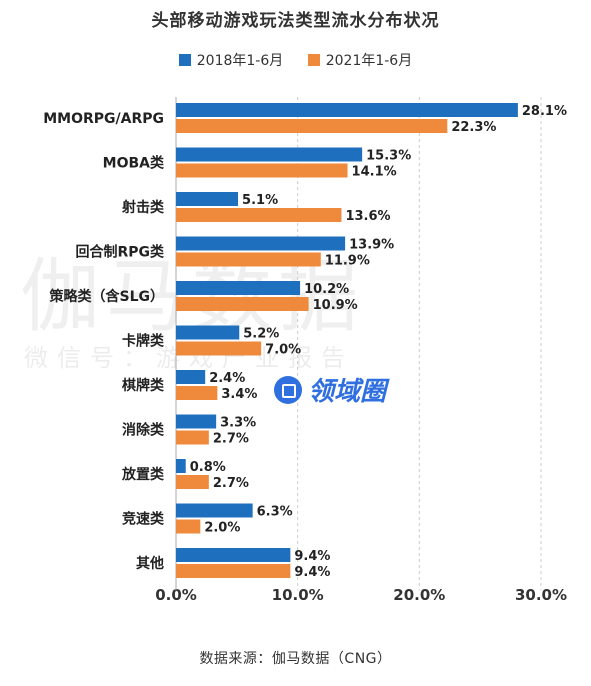 Image resolution: width=591 pixels, height=686 pixels. Describe the element at coordinates (208, 467) in the screenshot. I see `data-label: 0.8%` at that location.